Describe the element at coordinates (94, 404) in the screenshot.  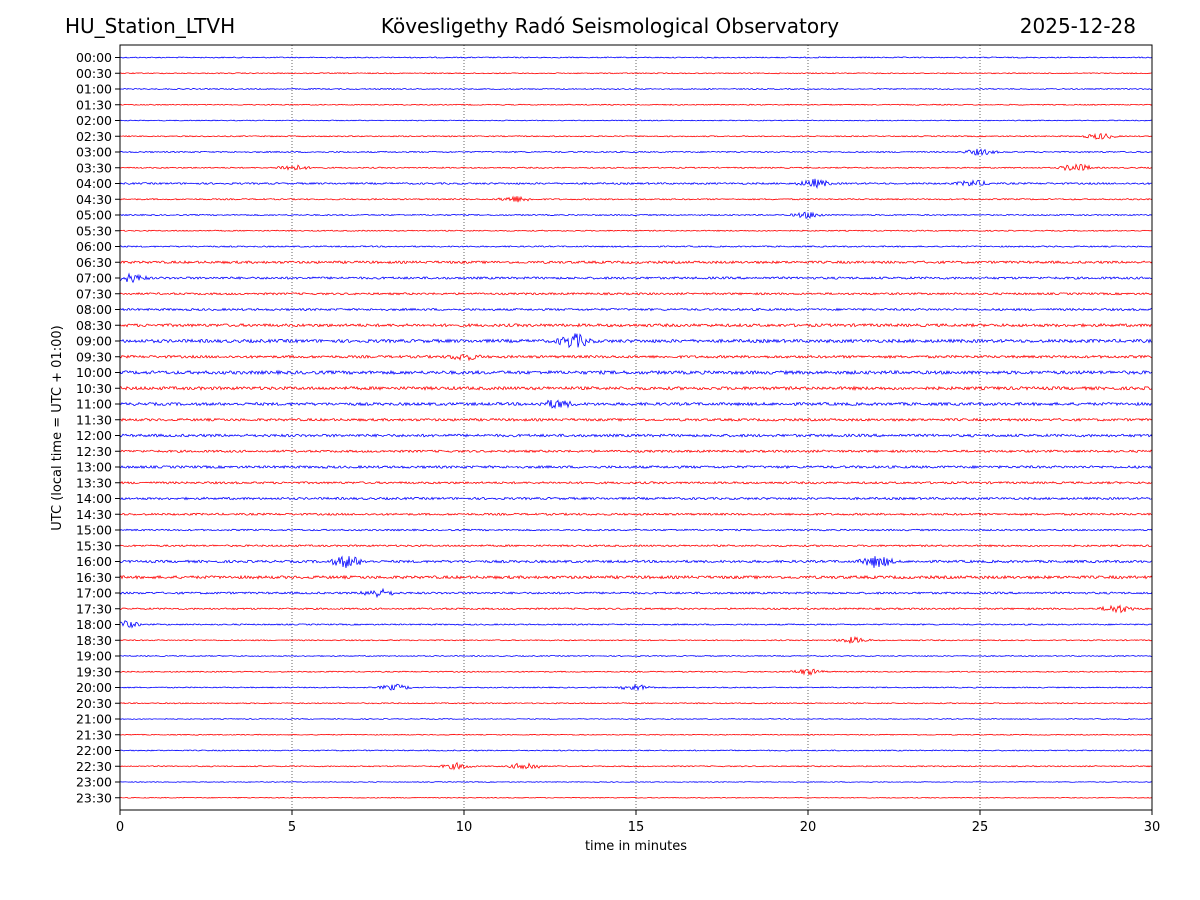
I see `y-tick-label: 11:00` at that location.